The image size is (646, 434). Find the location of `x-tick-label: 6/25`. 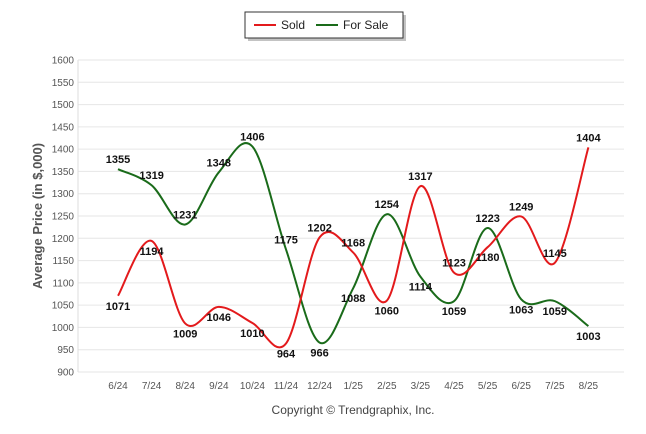

x-tick-label: 6/25 is located at coordinates (521, 386).